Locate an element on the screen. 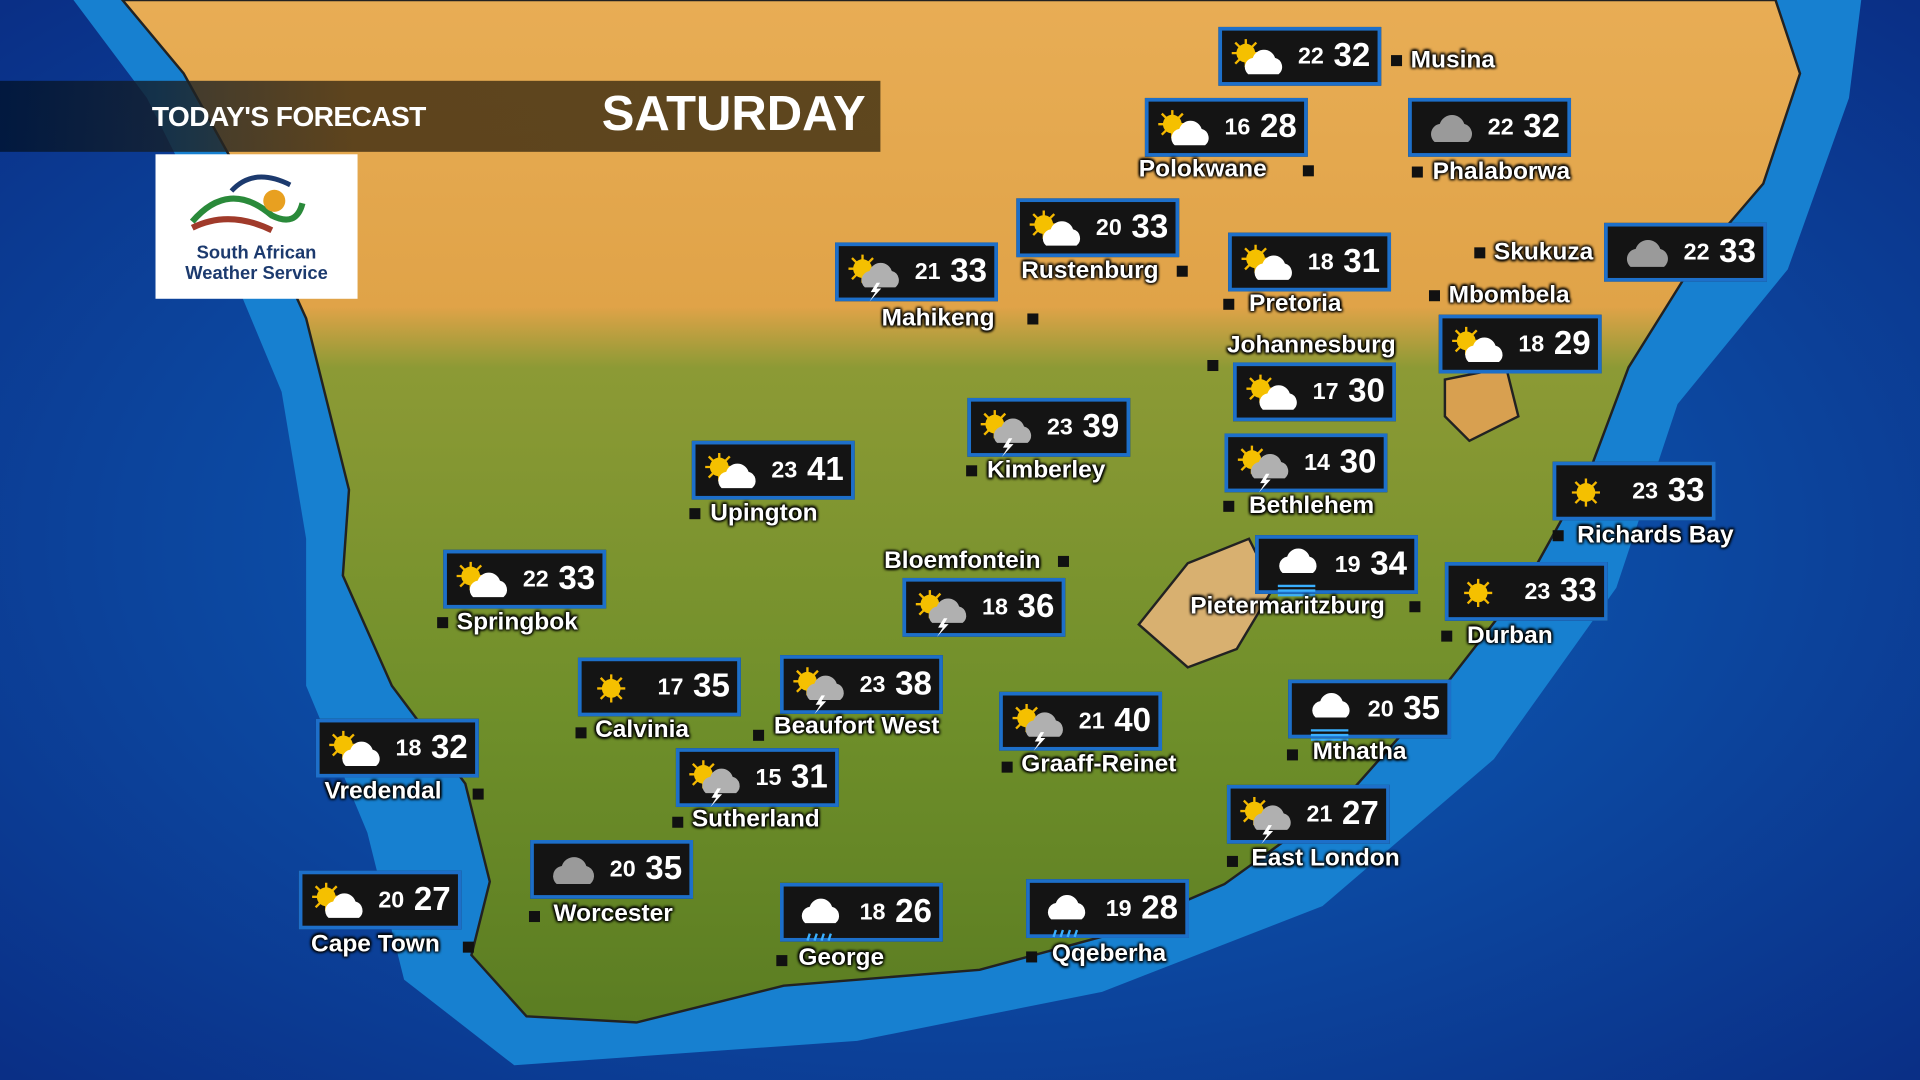 The height and width of the screenshot is (1080, 1920). city-marker-kimberley is located at coordinates (972, 471).